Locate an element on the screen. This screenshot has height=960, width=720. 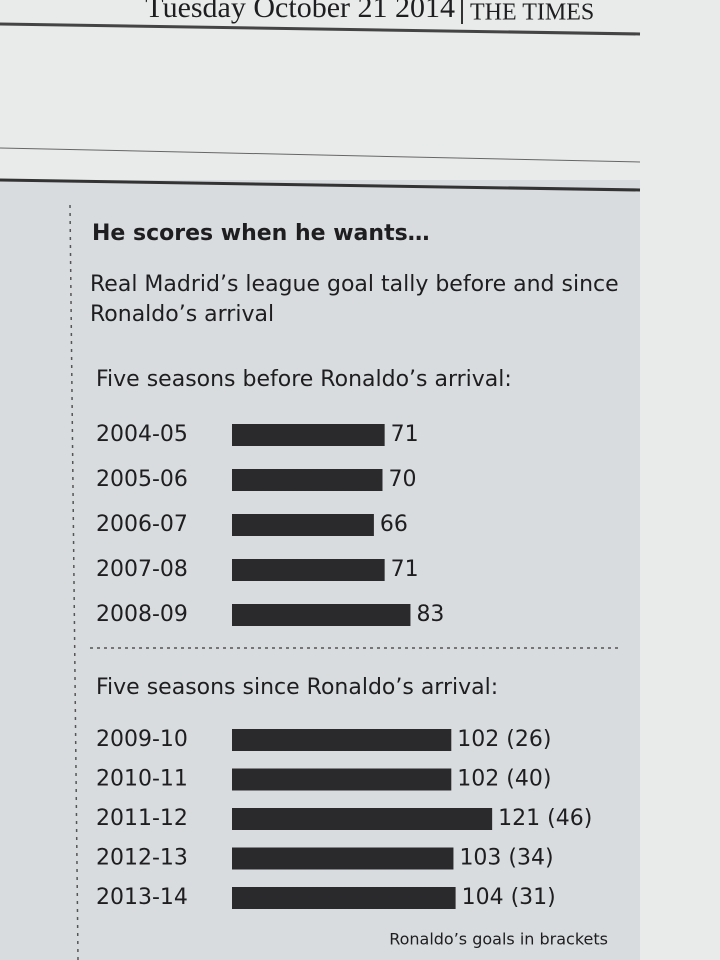
category-label: 2006-07 is located at coordinates (142, 524).